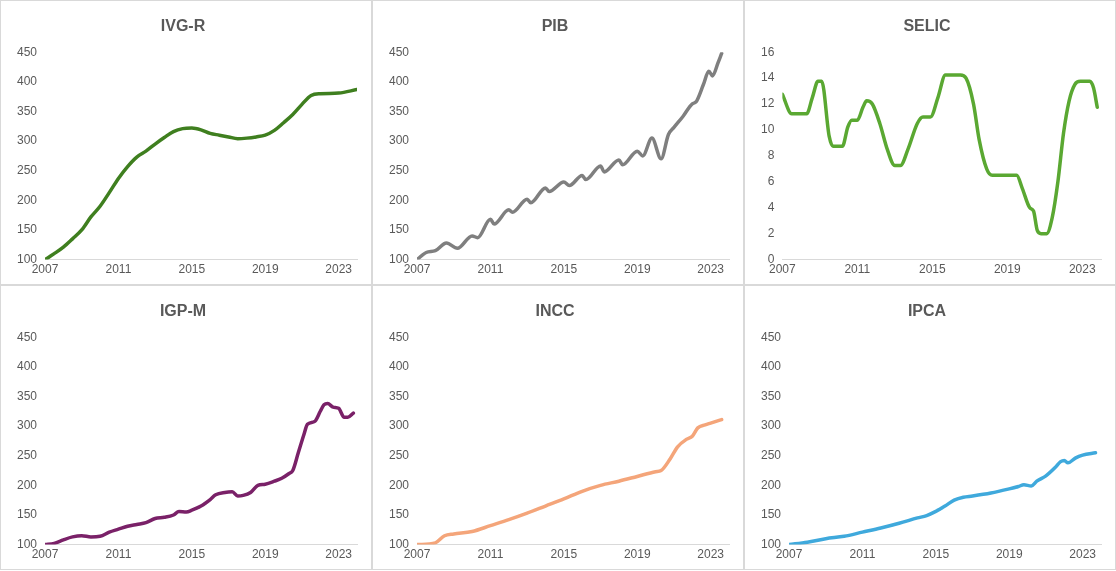  What do you see at coordinates (183, 311) in the screenshot?
I see `chart-title: IGP-M` at bounding box center [183, 311].